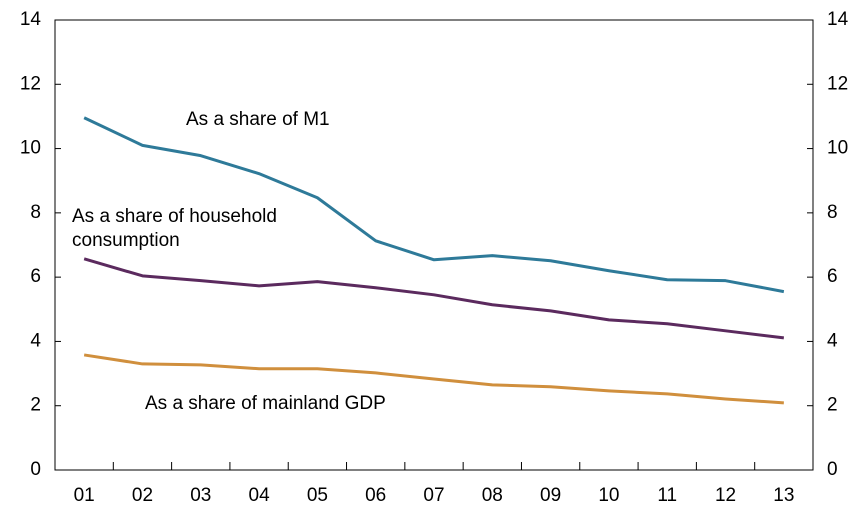  What do you see at coordinates (832, 212) in the screenshot?
I see `y2-tick-label: 8` at bounding box center [832, 212].